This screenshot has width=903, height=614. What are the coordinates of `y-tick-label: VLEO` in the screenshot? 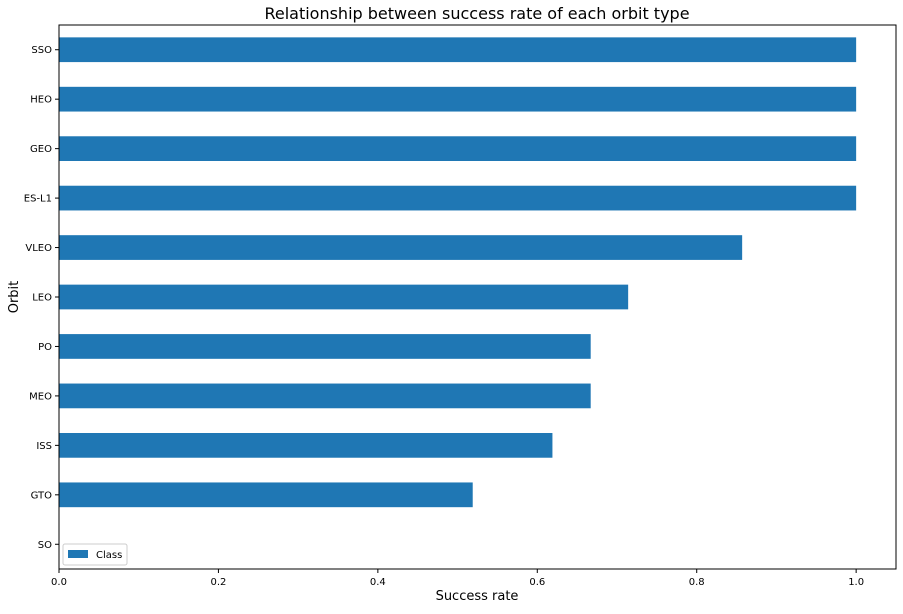 It's located at (38, 248).